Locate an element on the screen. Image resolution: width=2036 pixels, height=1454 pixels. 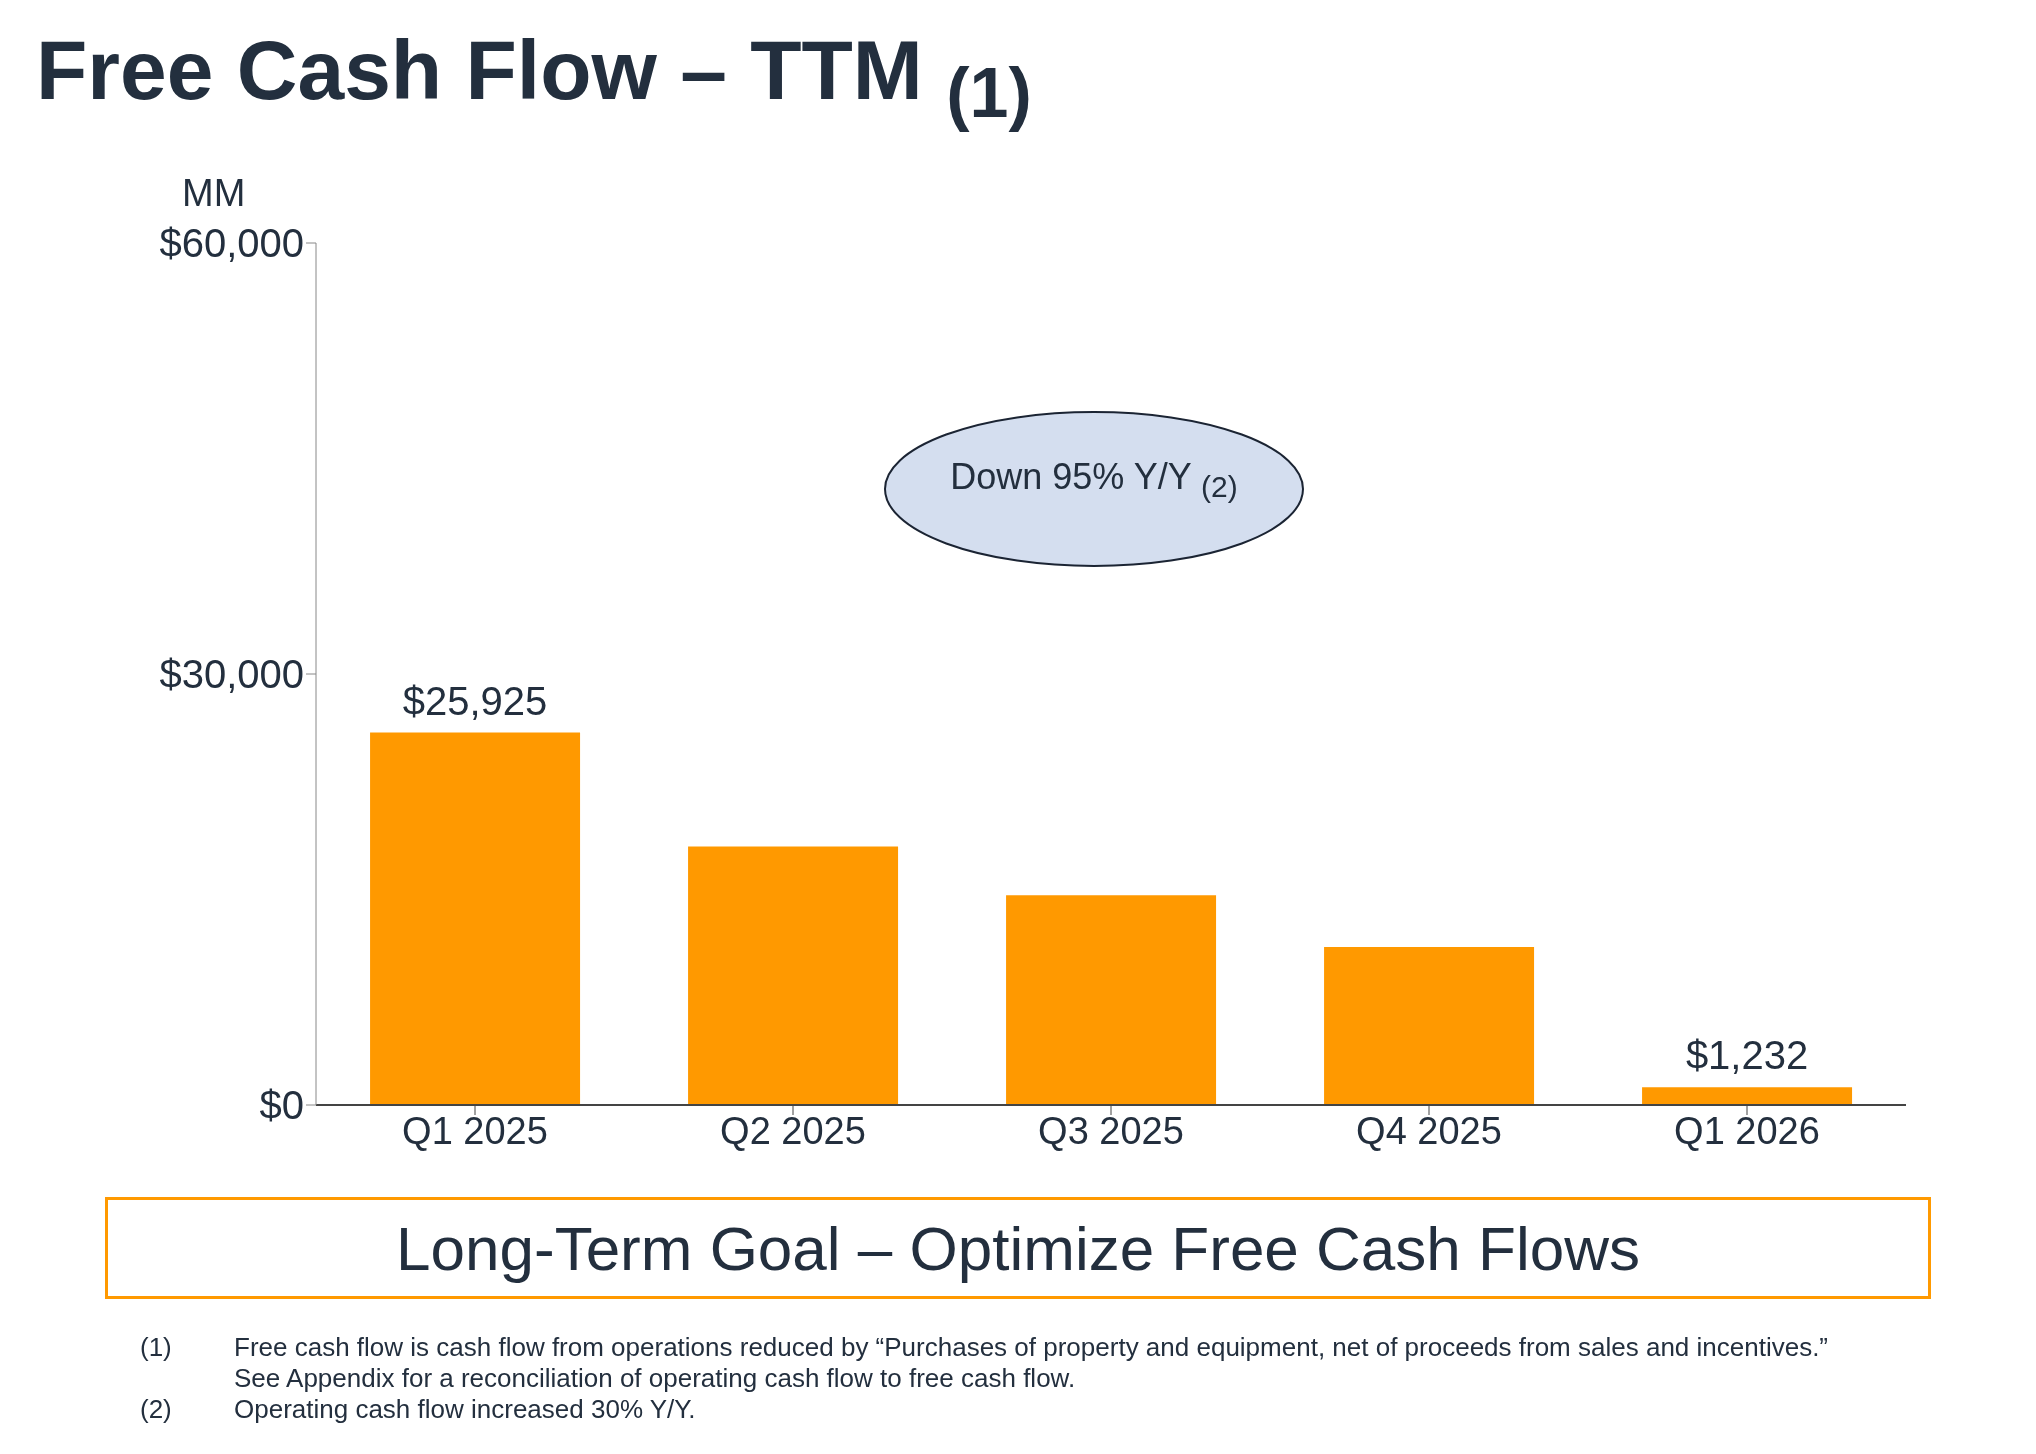
x-tick-label: Q1 2026 is located at coordinates (1747, 1130).